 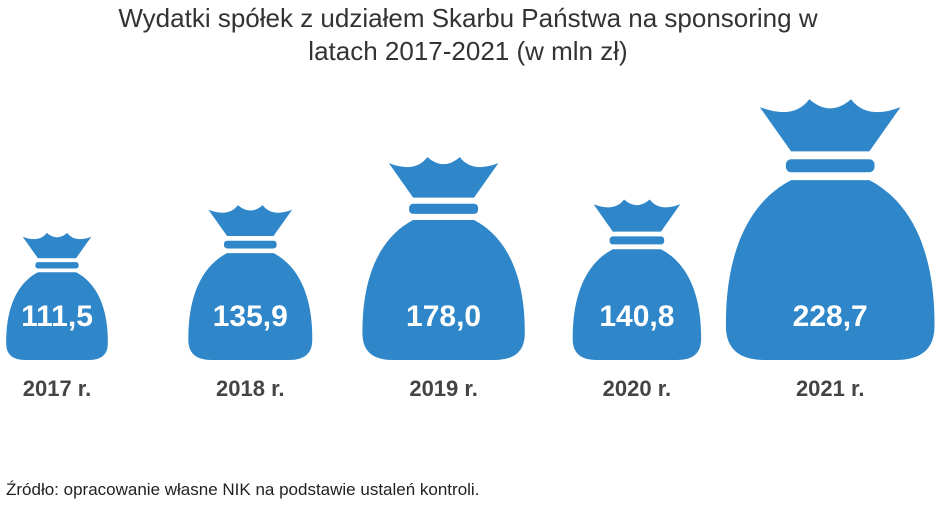 I want to click on value-label: 111,5, so click(x=57, y=316).